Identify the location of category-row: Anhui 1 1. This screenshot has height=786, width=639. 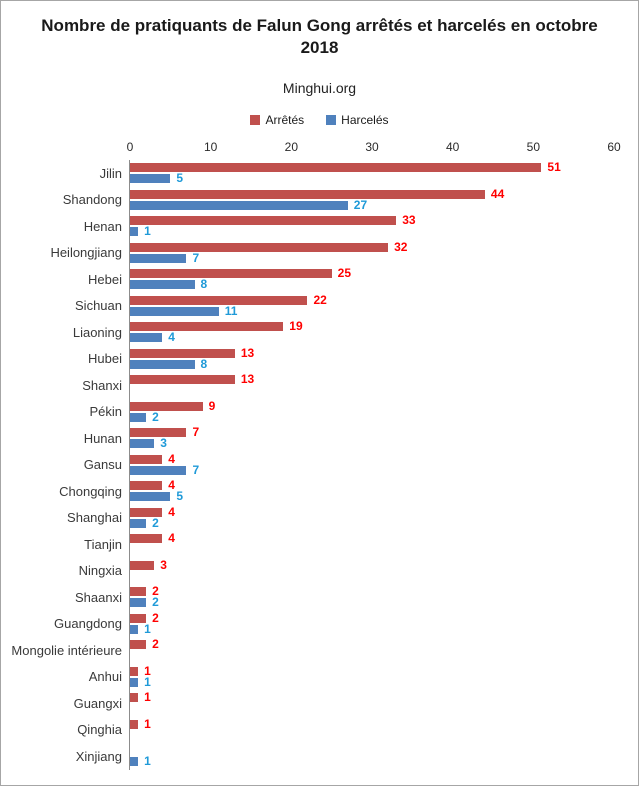
(319, 677).